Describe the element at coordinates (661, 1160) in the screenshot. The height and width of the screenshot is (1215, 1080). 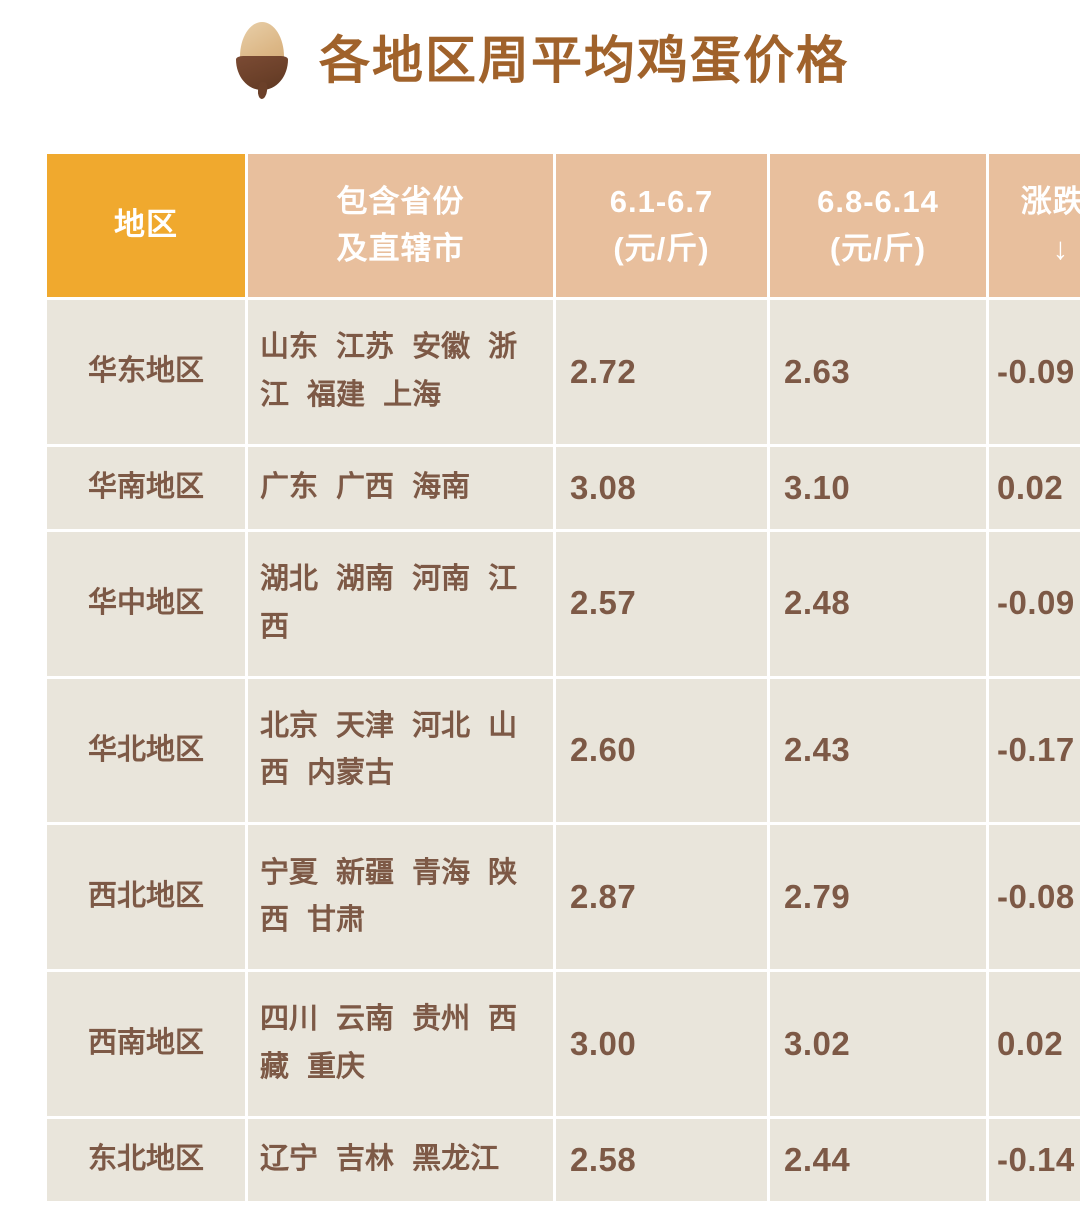
I see `cell-week1-price: 2.58` at that location.